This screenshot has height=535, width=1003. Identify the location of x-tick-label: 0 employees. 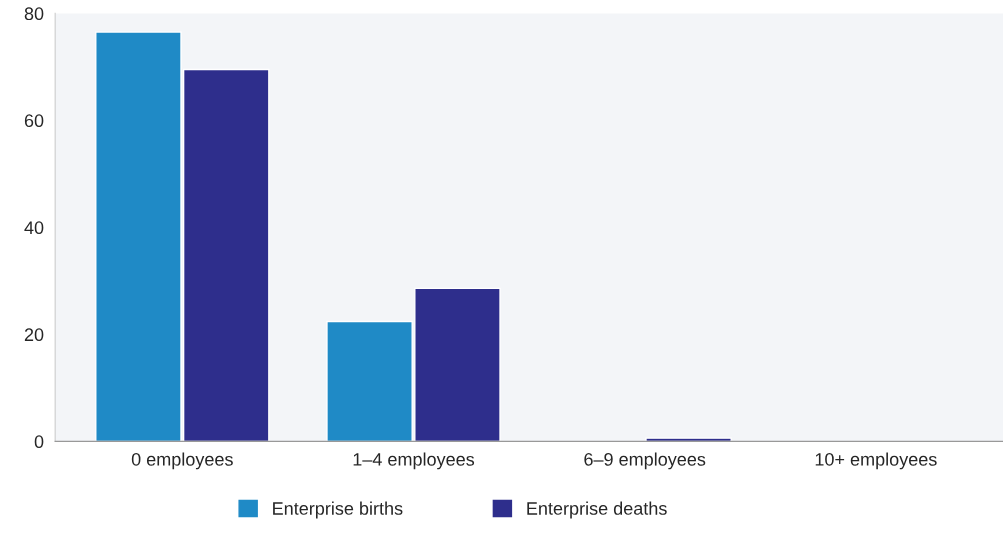
(182, 461).